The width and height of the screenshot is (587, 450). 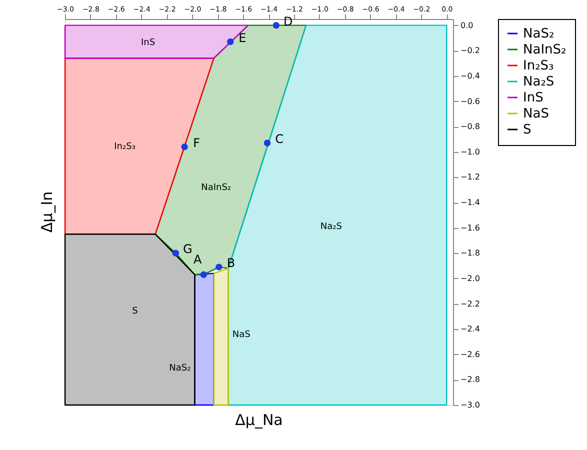 What do you see at coordinates (544, 50) in the screenshot?
I see `legend-label: NaInS₂` at bounding box center [544, 50].